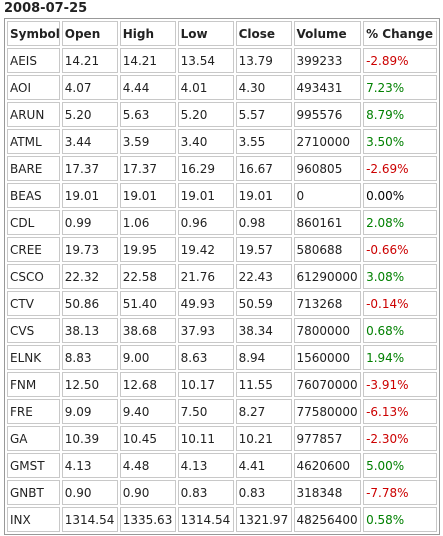  I want to click on table-cell: 76070000, so click(327, 384).